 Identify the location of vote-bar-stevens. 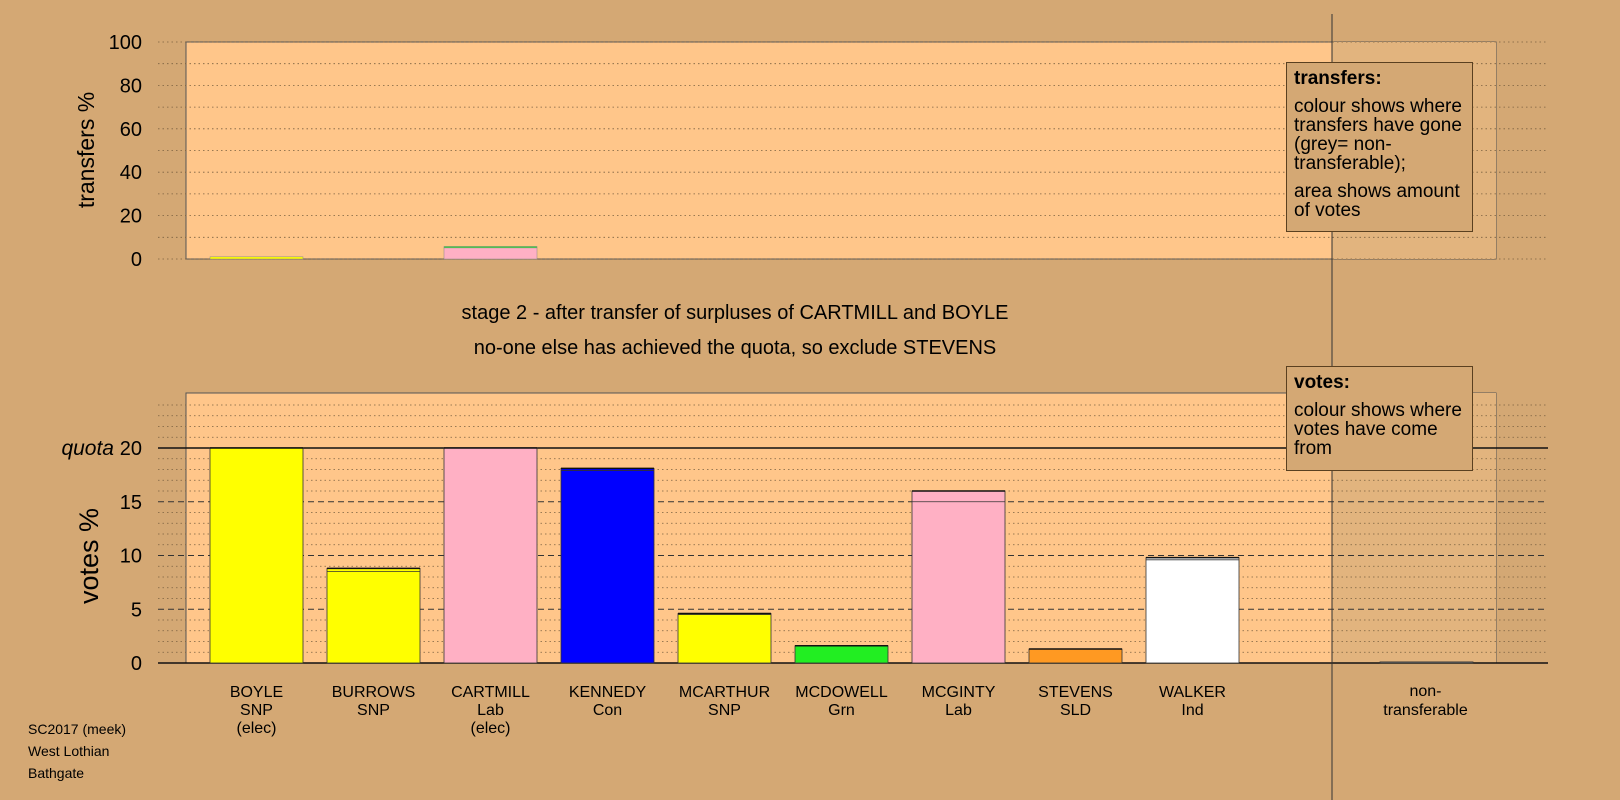
(1075, 656).